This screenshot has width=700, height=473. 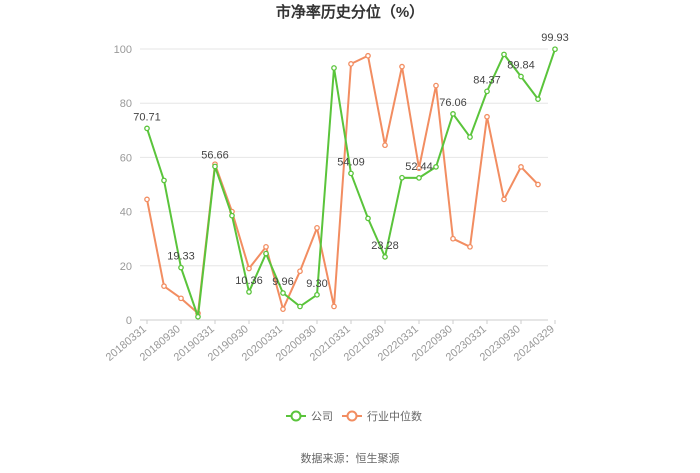 I want to click on data-label: 52.44, so click(x=419, y=167).